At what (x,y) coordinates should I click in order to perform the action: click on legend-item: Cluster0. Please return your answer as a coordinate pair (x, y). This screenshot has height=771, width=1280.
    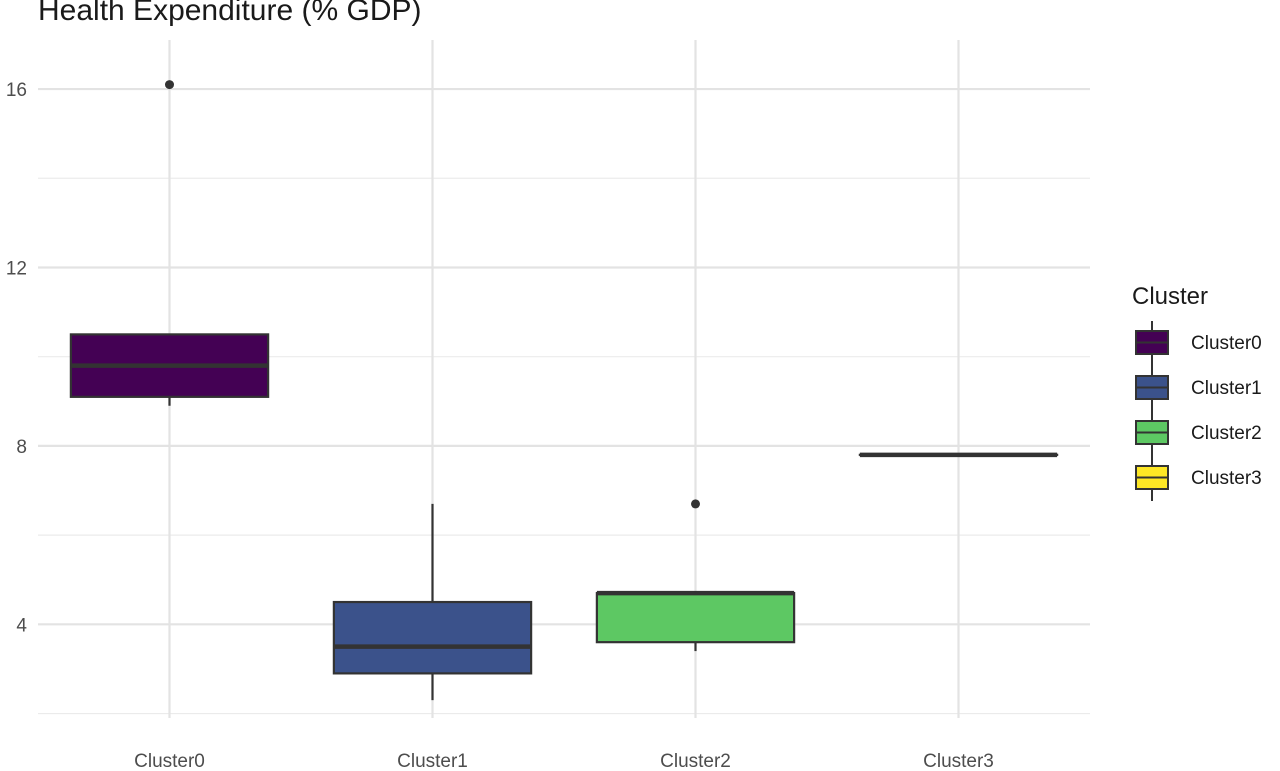
    Looking at the image, I should click on (1197, 343).